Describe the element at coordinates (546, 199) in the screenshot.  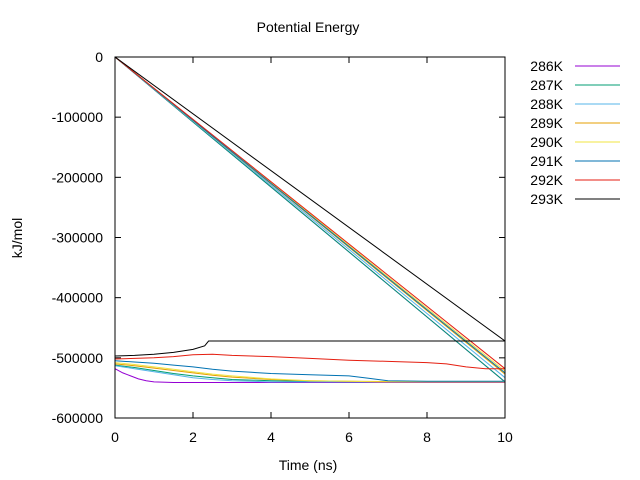
I see `legend-label: 293K` at that location.